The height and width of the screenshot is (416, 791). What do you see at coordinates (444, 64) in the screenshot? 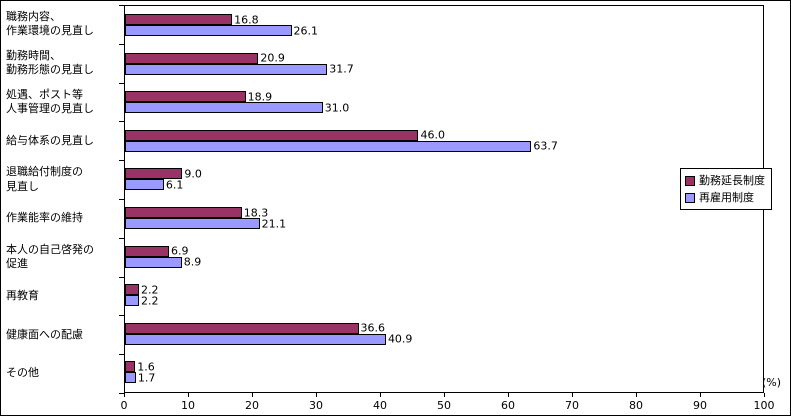
I see `category-band: 20.9 31.7` at bounding box center [444, 64].